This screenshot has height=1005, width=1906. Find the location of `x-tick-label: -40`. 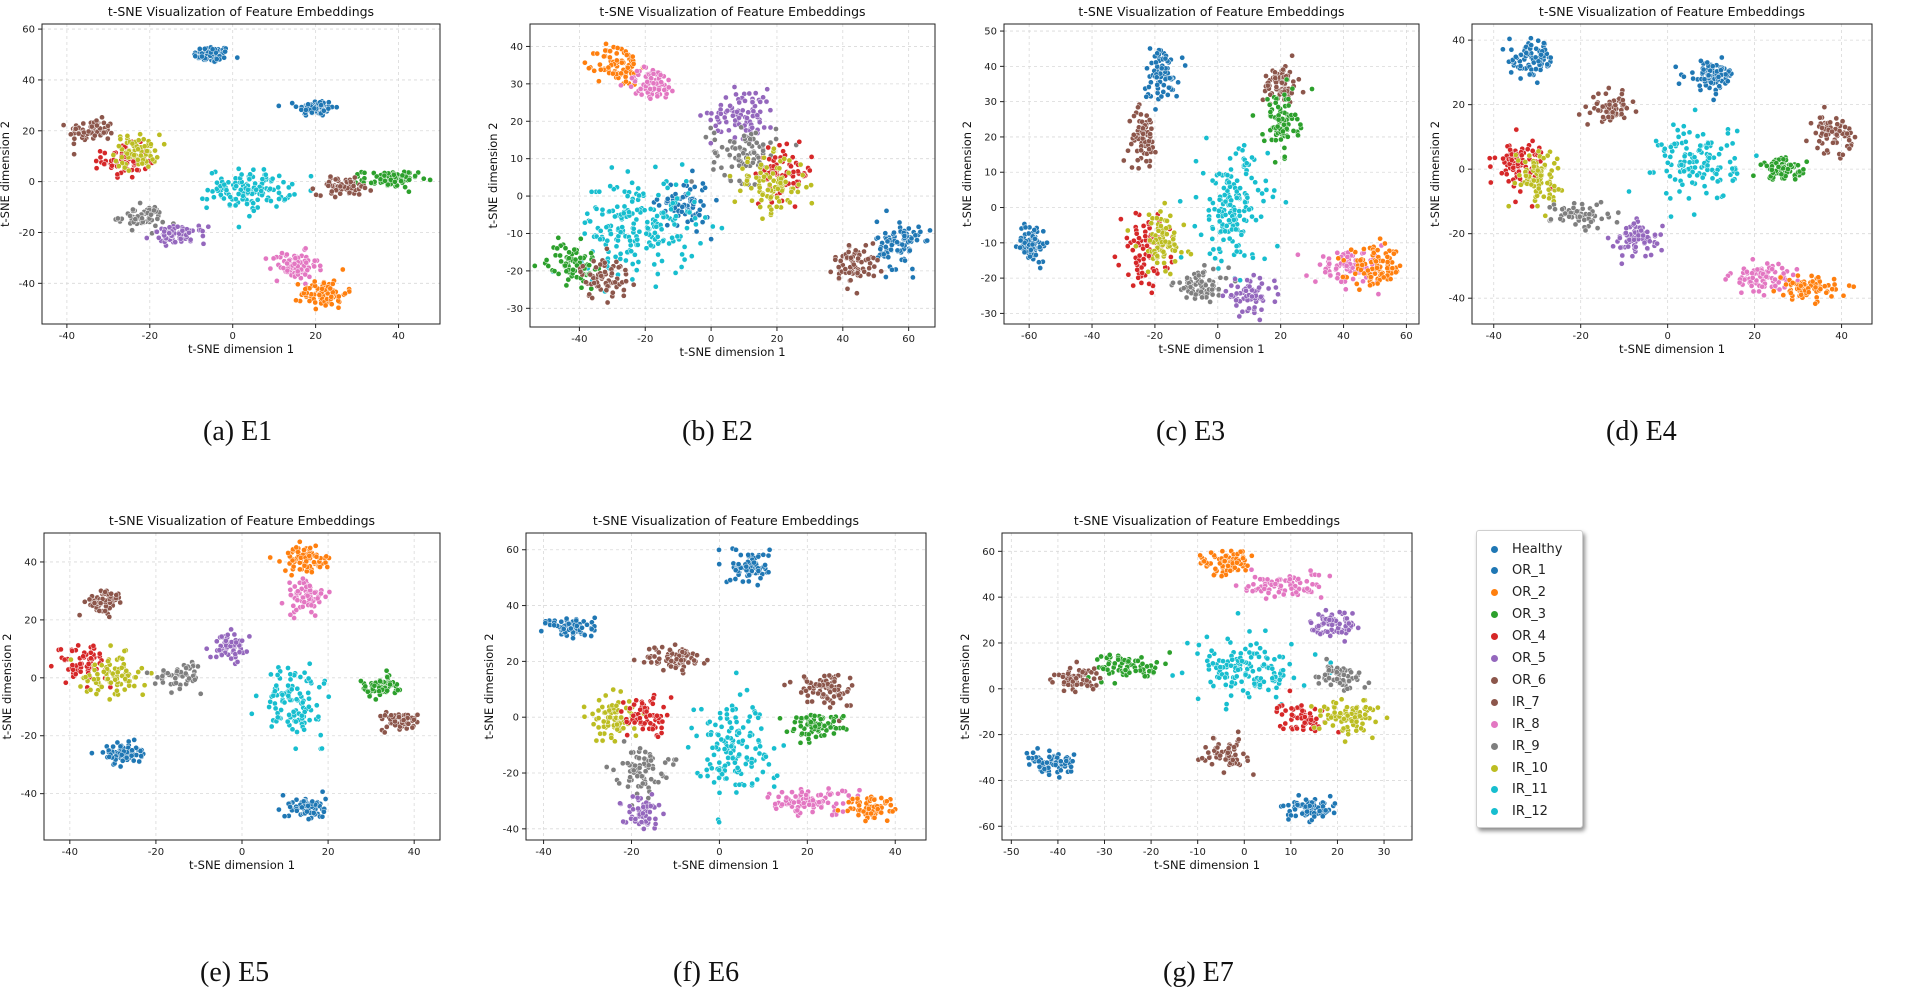

x-tick-label: -40 is located at coordinates (579, 339).